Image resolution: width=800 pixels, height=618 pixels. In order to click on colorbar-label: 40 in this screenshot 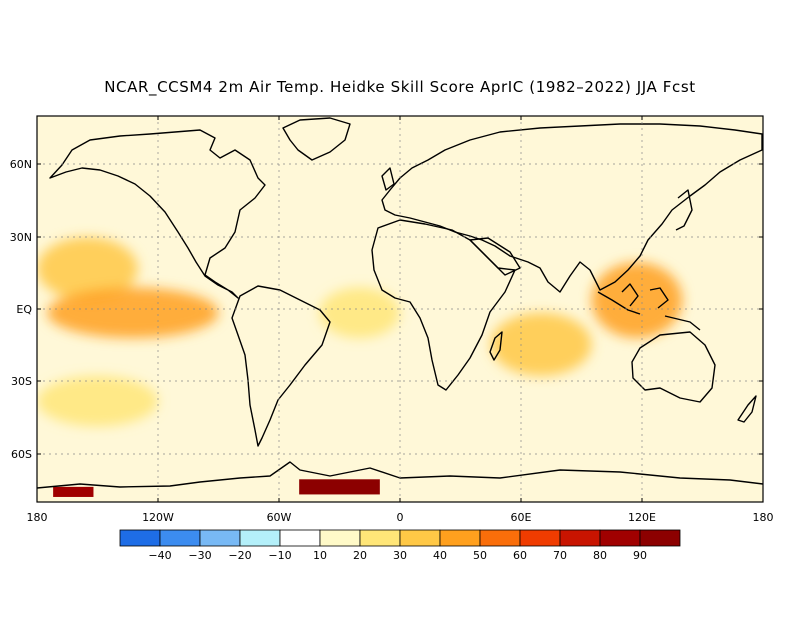, I will do `click(440, 555)`.